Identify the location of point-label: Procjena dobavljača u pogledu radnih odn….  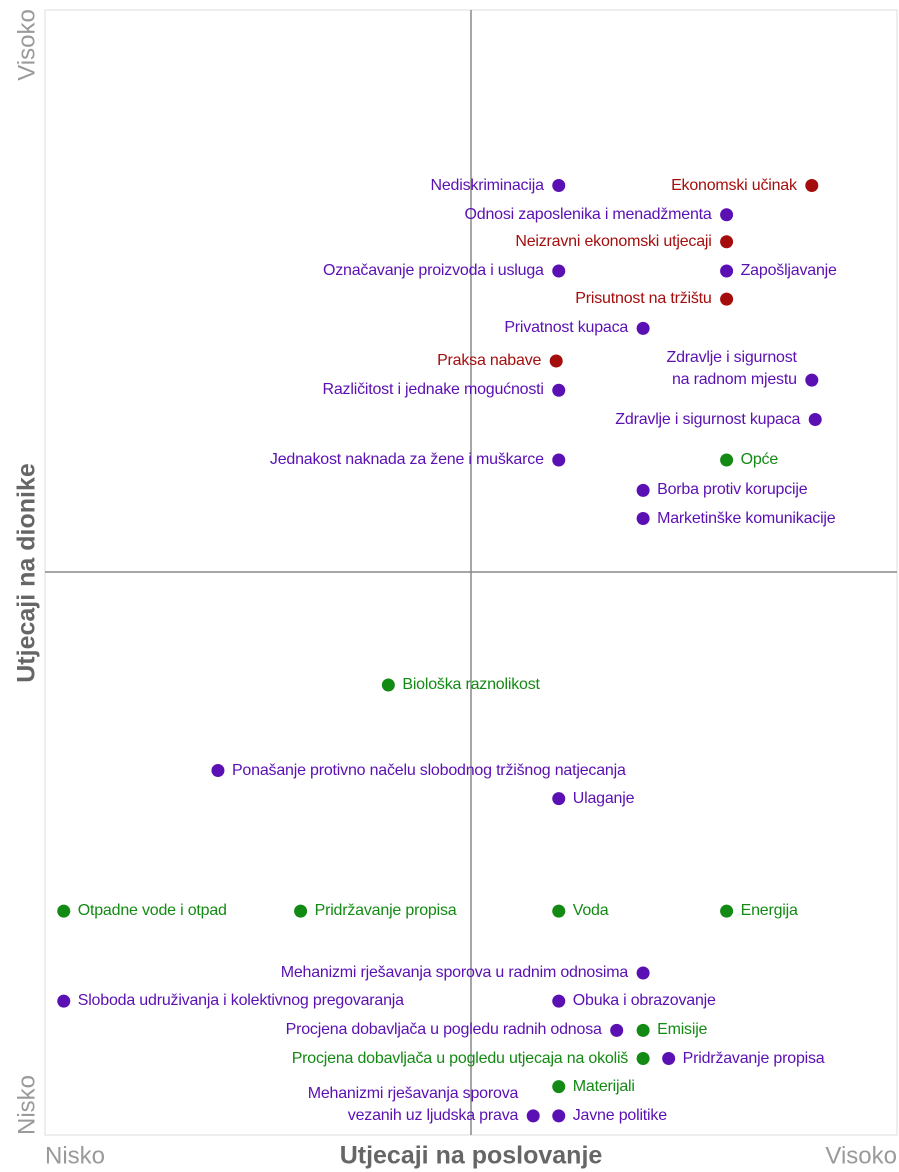
(443, 1030).